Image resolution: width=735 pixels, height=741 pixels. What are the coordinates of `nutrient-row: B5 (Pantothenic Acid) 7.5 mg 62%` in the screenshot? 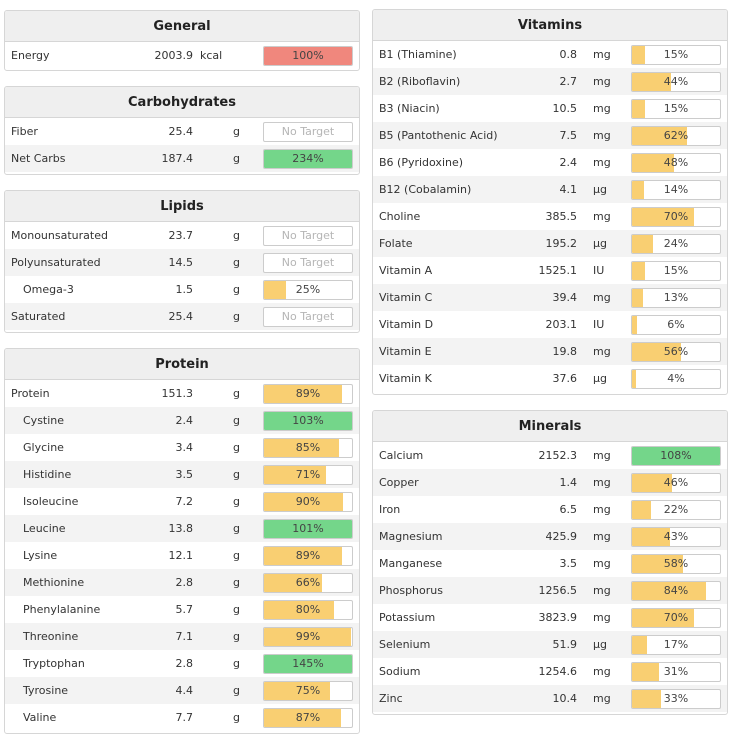 It's located at (550, 135).